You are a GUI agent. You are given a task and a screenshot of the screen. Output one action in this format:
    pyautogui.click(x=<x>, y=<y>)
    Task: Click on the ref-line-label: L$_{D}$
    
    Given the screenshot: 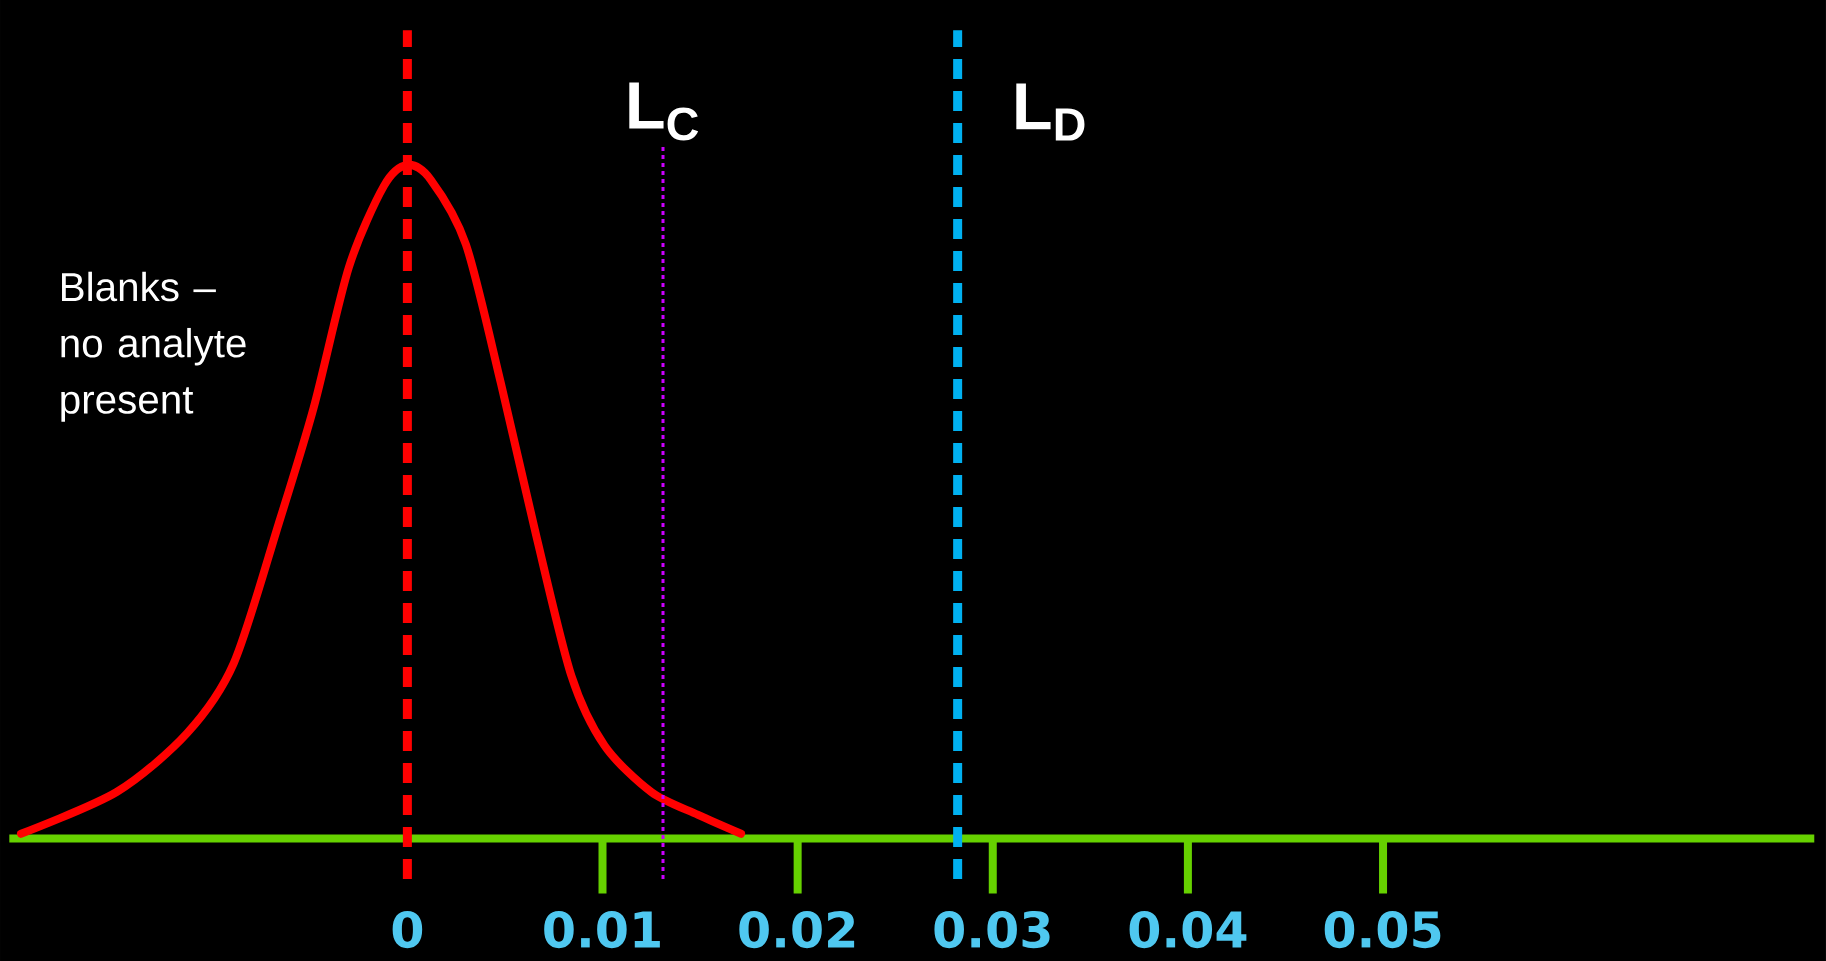 What is the action you would take?
    pyautogui.click(x=1050, y=112)
    